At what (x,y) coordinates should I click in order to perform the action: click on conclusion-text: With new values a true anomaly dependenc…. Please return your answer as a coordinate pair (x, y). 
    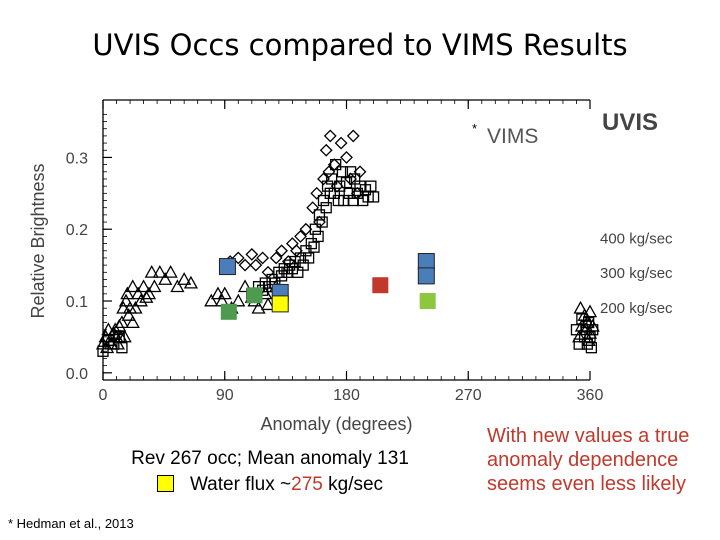
    Looking at the image, I should click on (588, 460).